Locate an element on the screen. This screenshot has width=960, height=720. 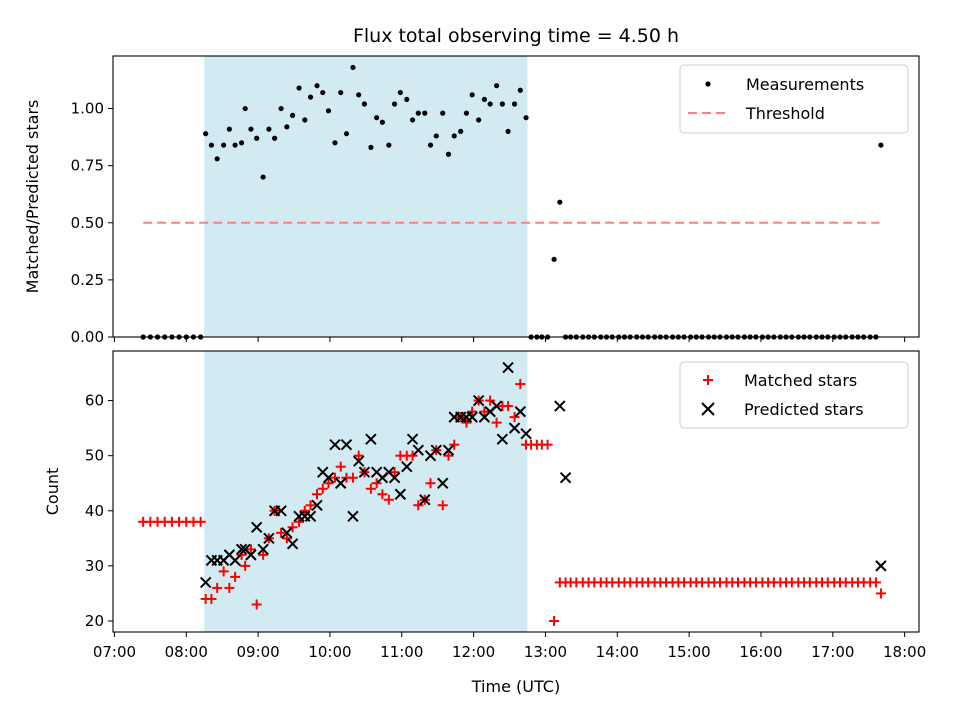
y-tick-label: 60 is located at coordinates (94, 401).